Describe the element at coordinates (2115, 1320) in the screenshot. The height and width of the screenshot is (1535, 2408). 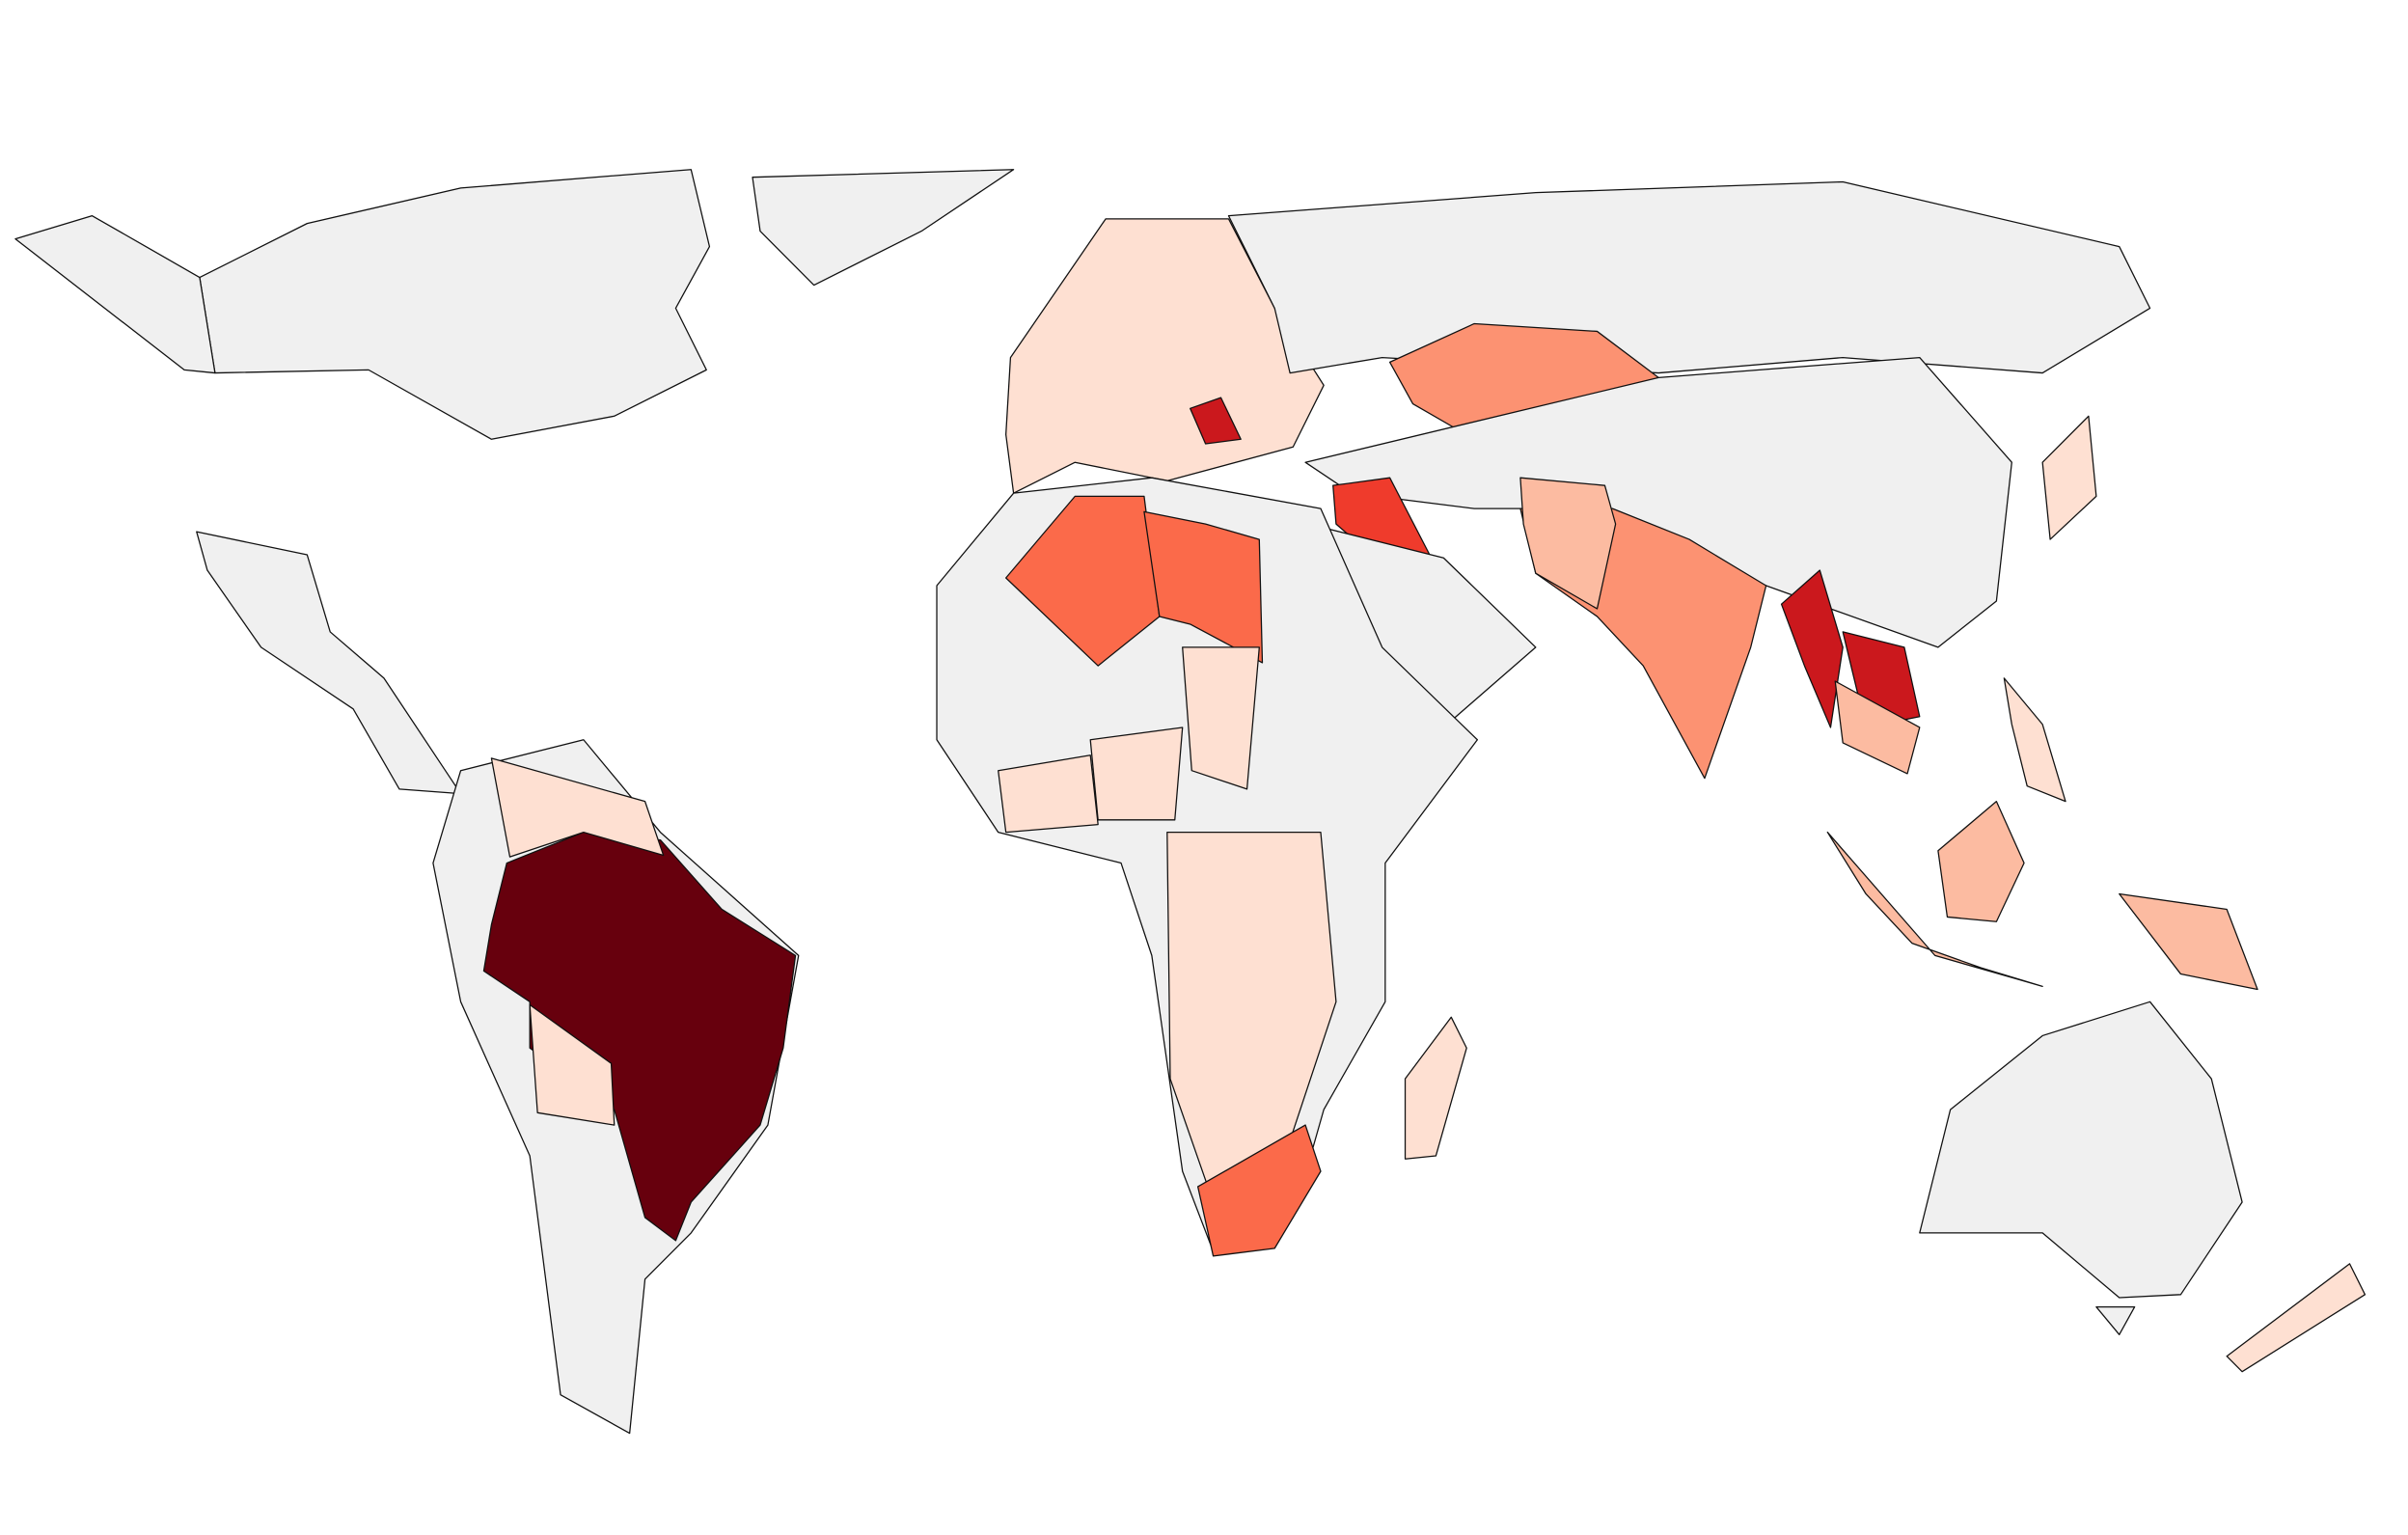
I see `region-tasmania` at that location.